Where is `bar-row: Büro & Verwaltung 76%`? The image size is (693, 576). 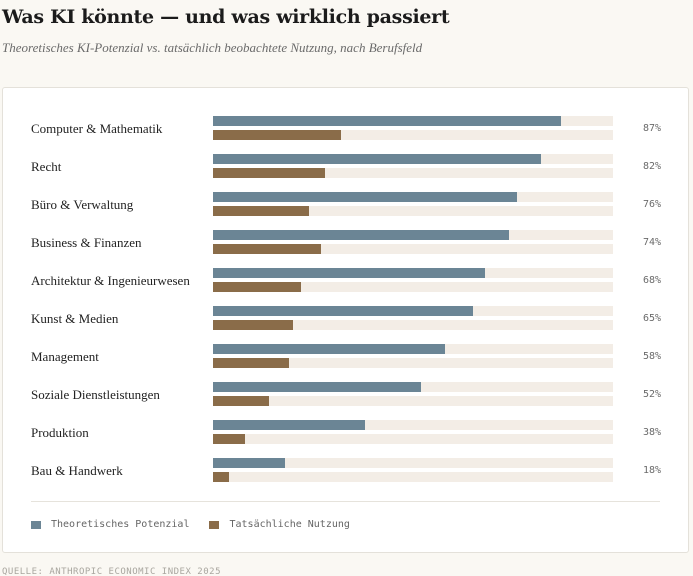
bar-row: Büro & Verwaltung 76% is located at coordinates (345, 210).